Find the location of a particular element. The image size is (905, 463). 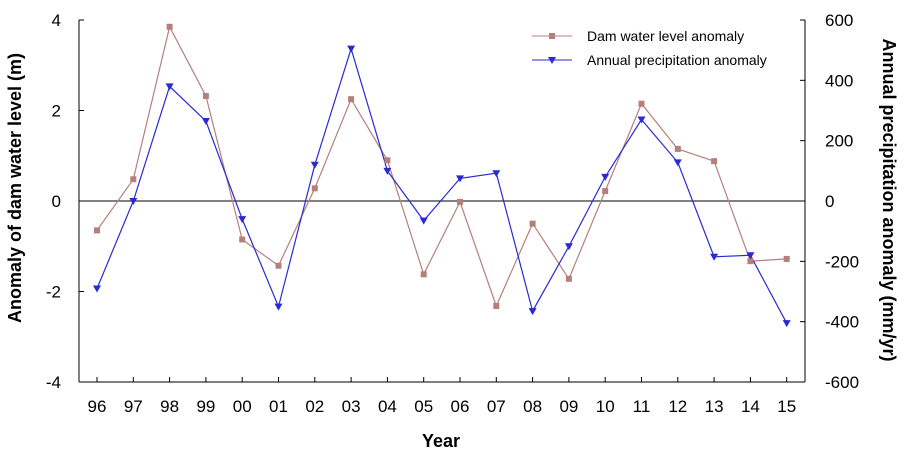

left-y-tick-label: -4 is located at coordinates (53, 382).